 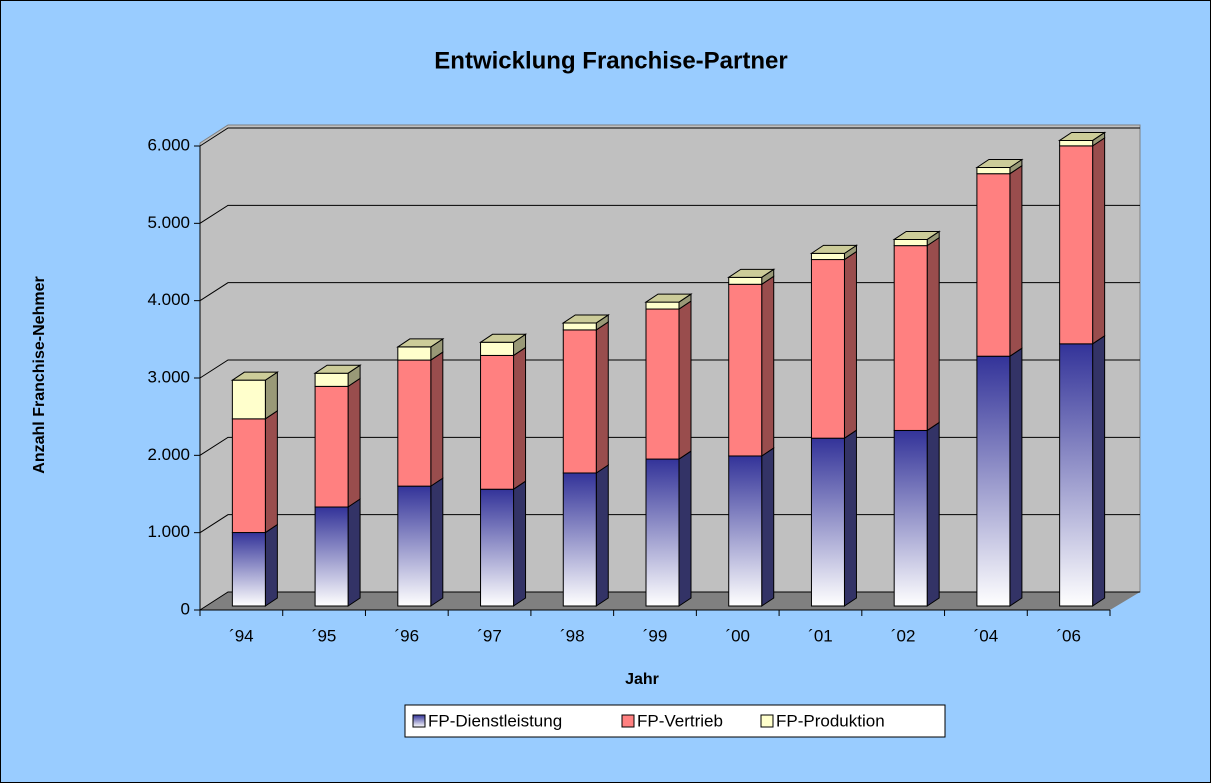 I want to click on y-tick-label: 1.000, so click(x=168, y=531).